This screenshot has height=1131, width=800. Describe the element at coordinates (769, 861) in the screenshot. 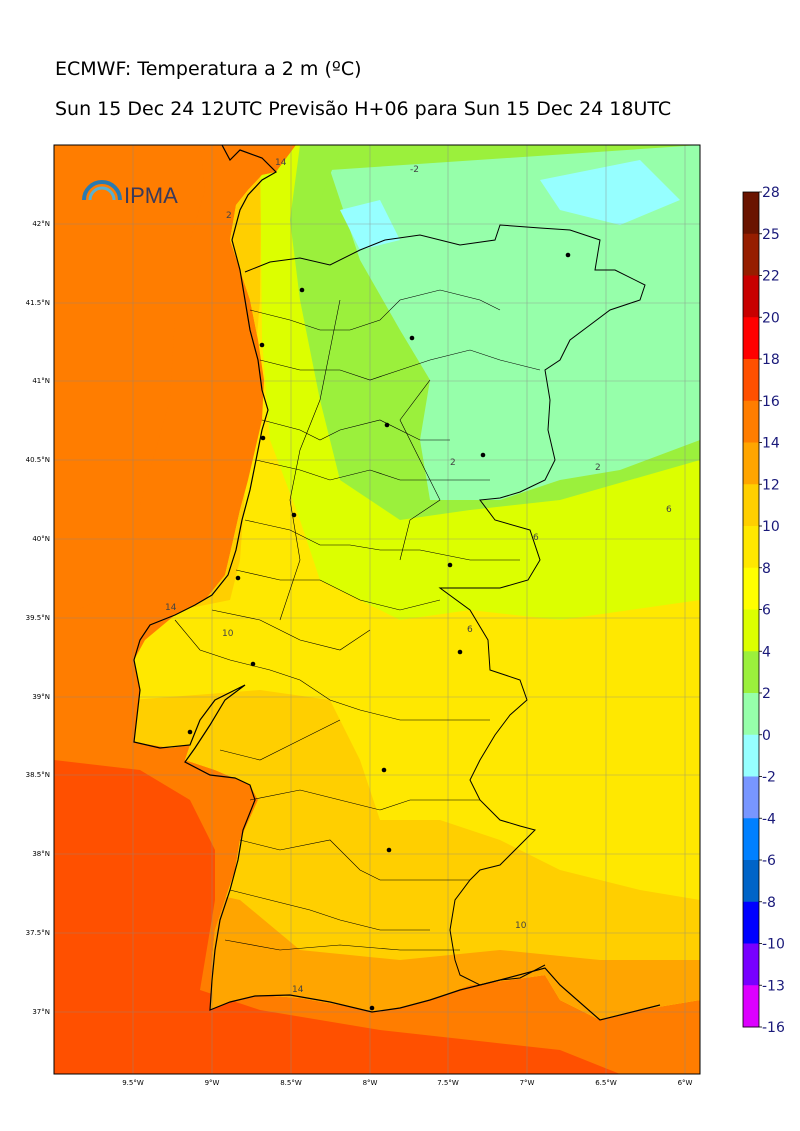

I see `colorbar-label: -6` at that location.